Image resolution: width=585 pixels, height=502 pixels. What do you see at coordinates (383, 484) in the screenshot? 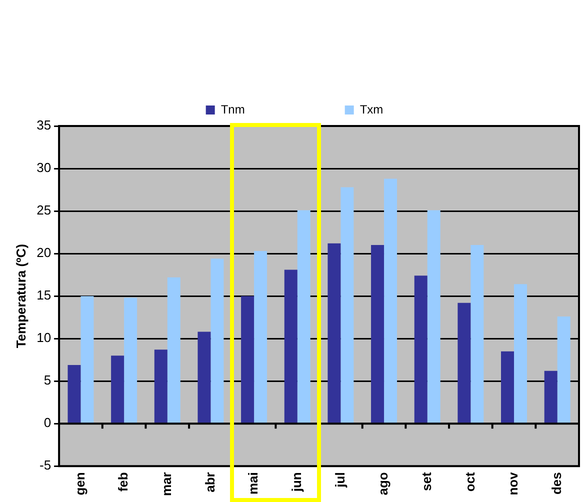
I see `x-tick-label: ago` at bounding box center [383, 484].